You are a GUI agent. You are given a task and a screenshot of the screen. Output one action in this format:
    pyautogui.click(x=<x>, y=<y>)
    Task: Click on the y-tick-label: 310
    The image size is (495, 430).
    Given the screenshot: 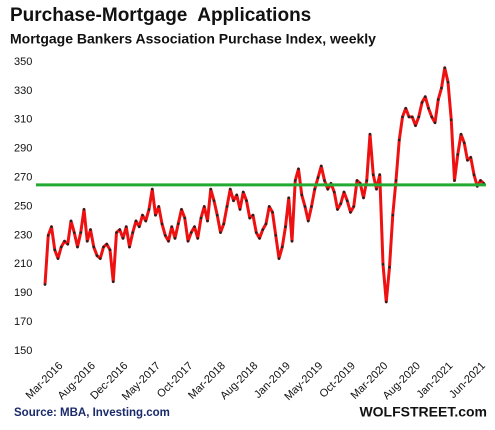 What is the action you would take?
    pyautogui.click(x=23, y=120)
    